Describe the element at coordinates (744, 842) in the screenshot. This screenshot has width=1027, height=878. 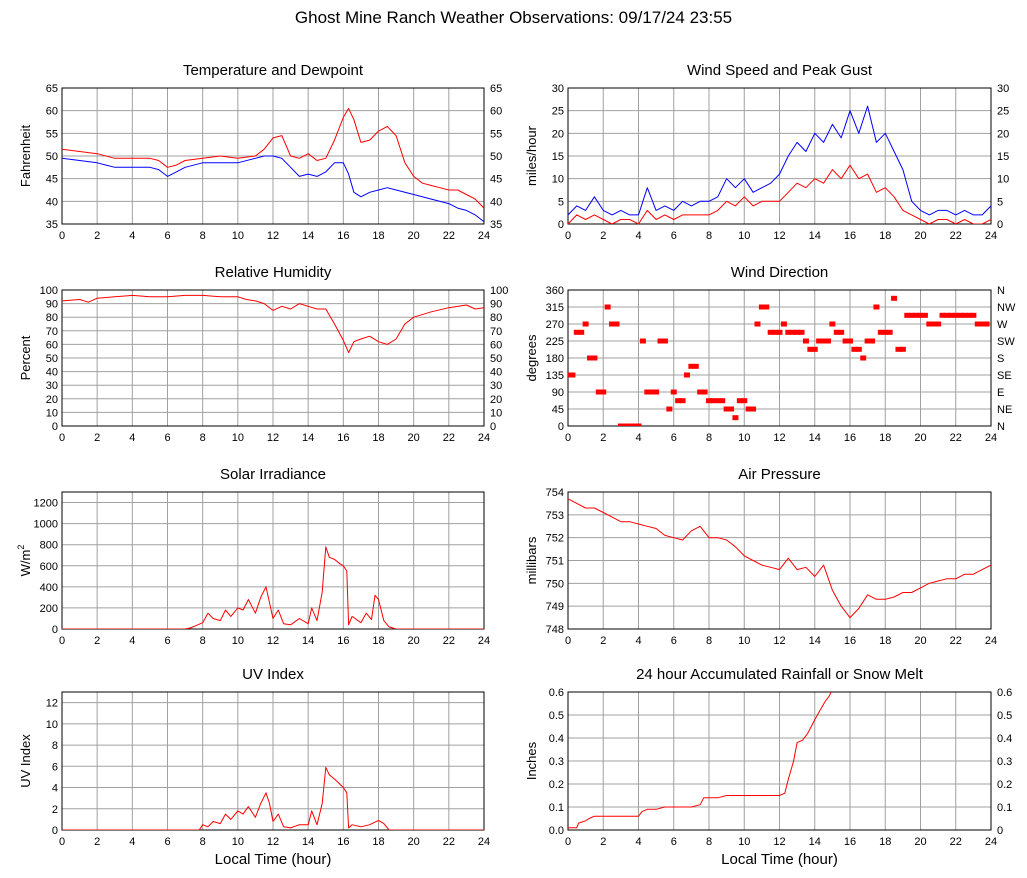
I see `rain-xtick-label: 10` at that location.